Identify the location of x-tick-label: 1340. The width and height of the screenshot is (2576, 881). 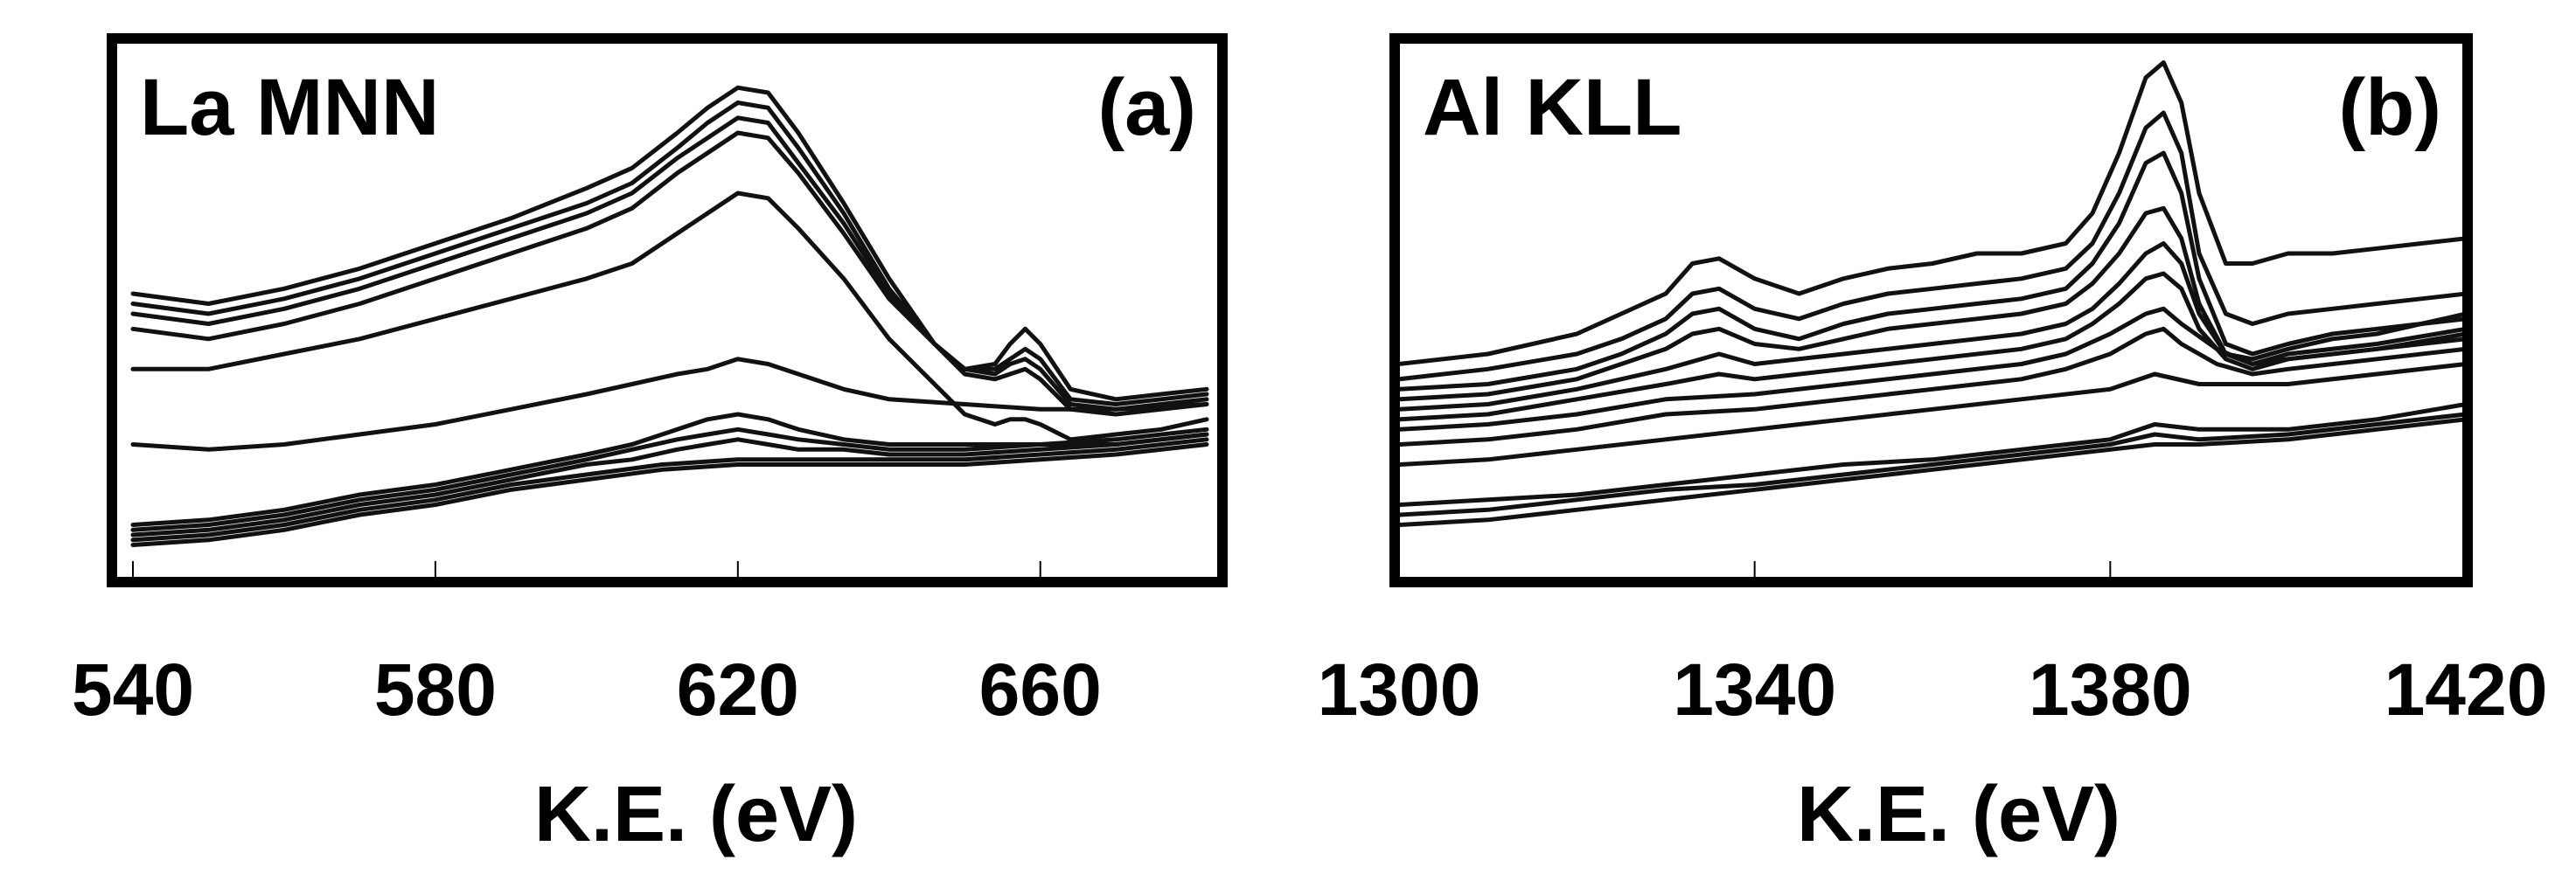
(1754, 690).